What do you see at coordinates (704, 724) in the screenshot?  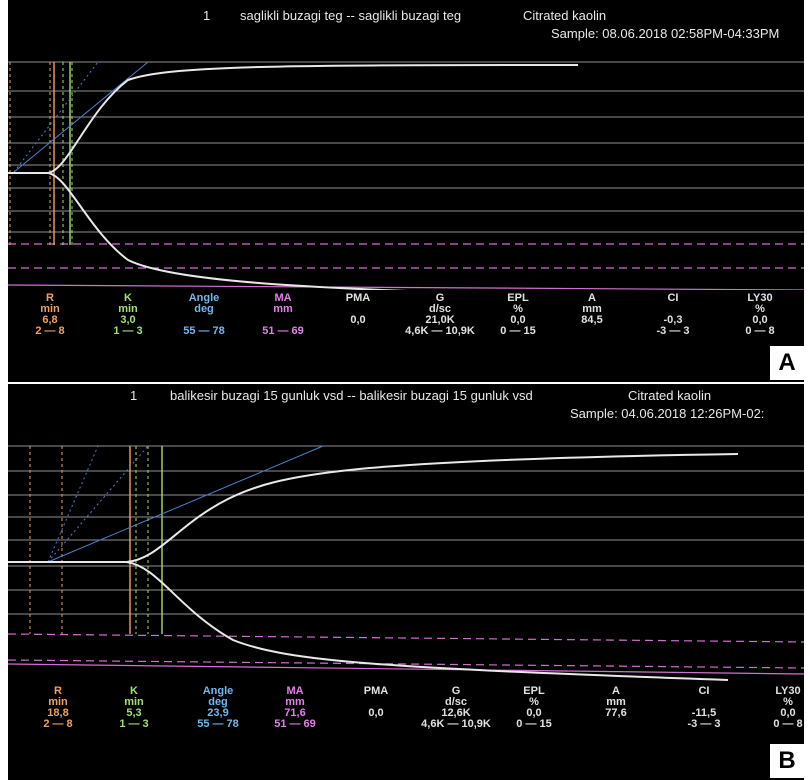 I see `param-range: -3 — 3` at bounding box center [704, 724].